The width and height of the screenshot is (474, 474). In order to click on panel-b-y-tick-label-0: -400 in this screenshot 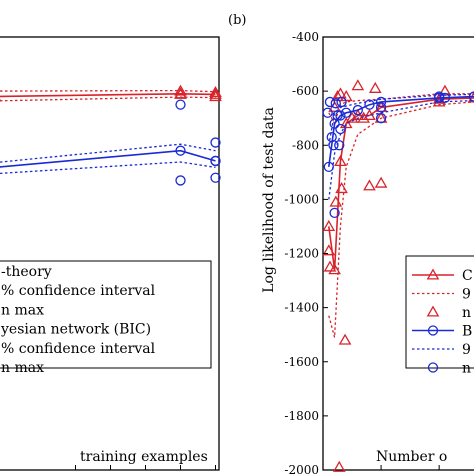, I will do `click(305, 37)`.